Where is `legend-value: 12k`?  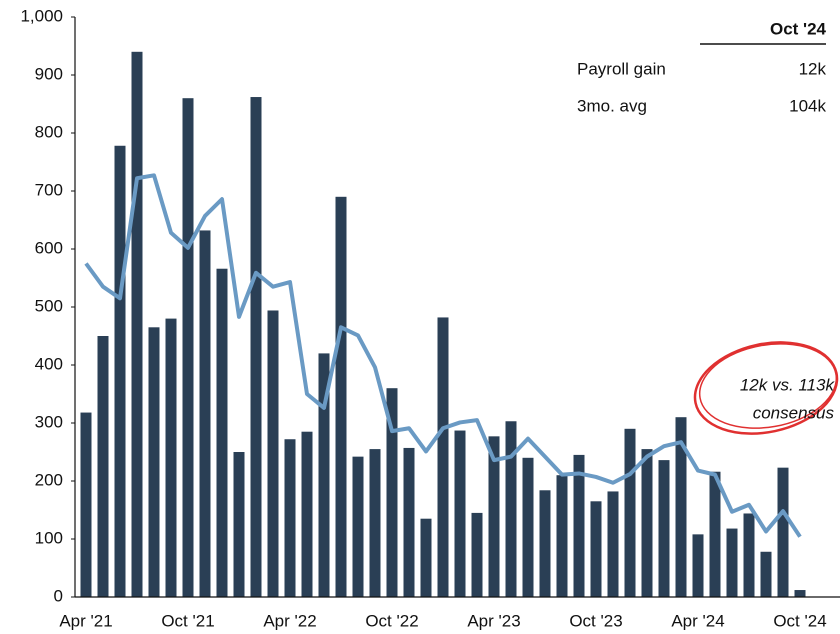 legend-value: 12k is located at coordinates (813, 68).